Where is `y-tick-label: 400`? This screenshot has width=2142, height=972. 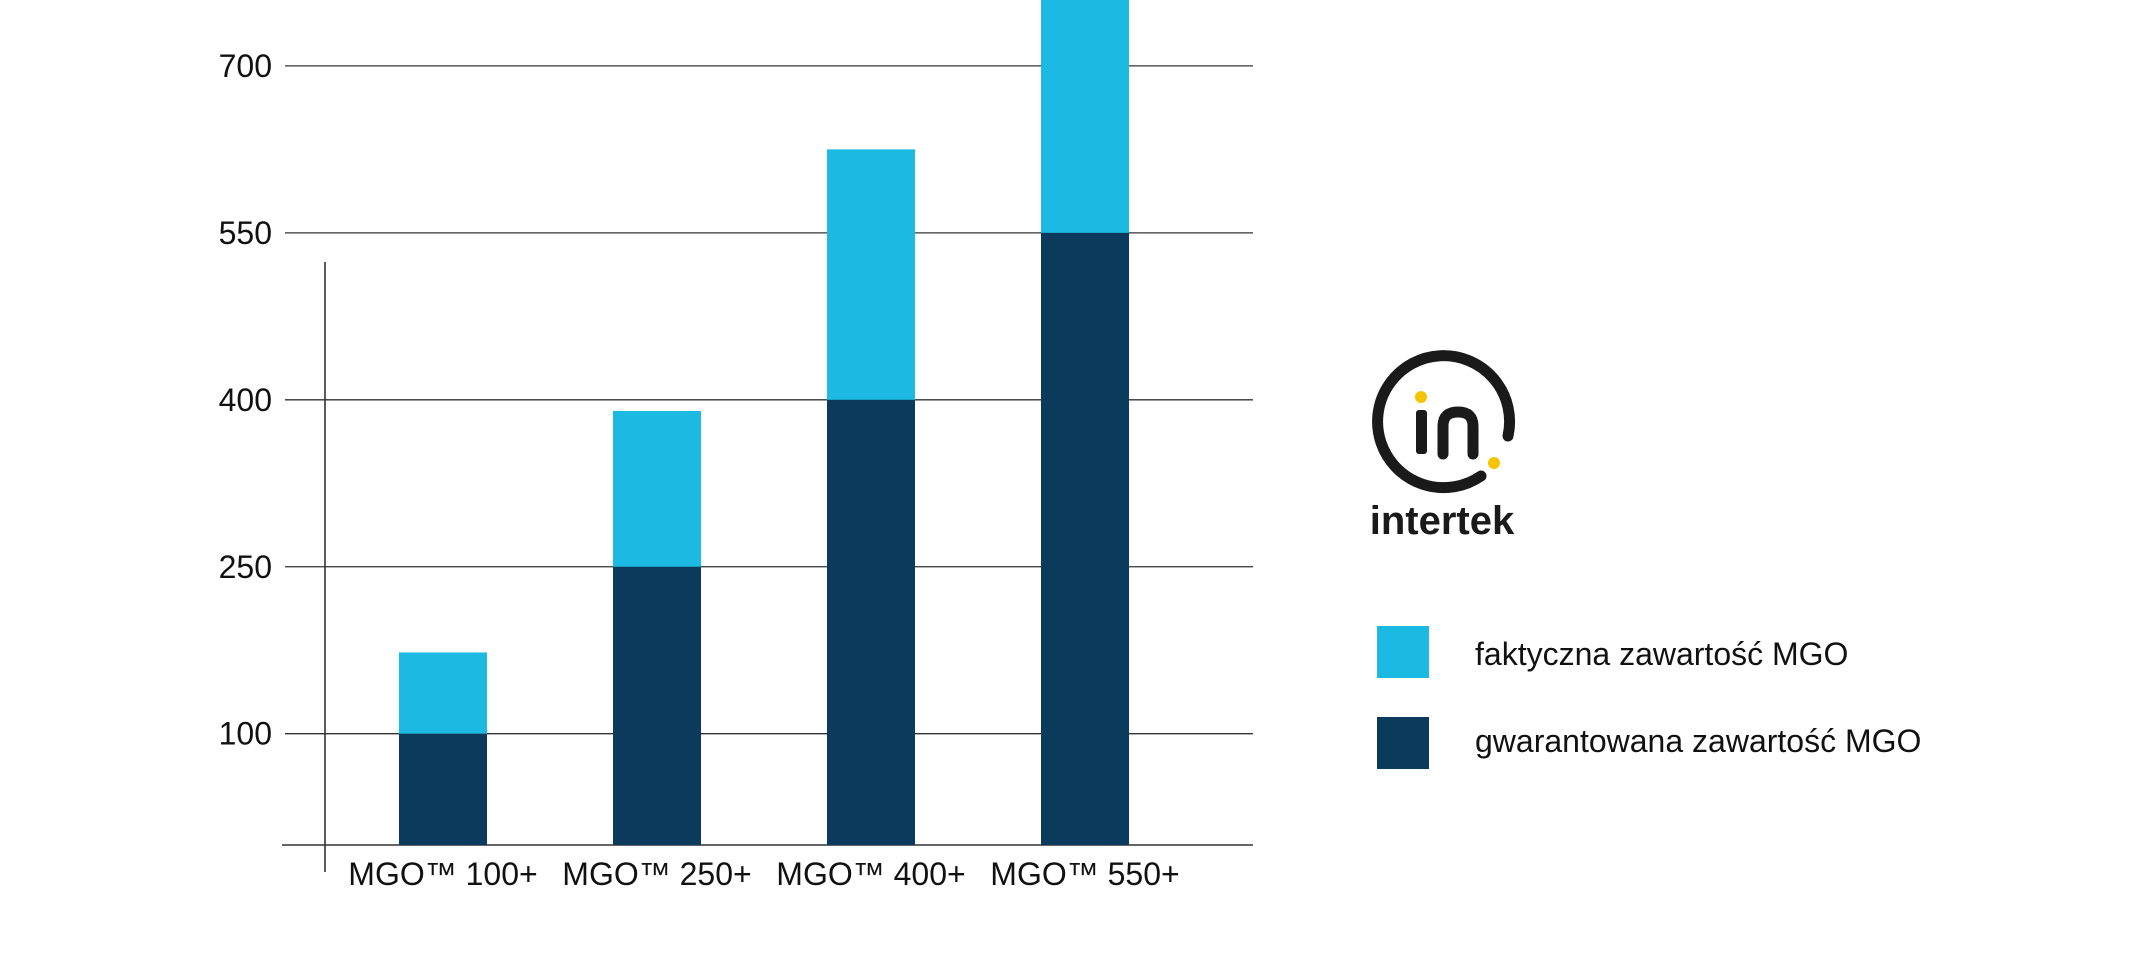
y-tick-label: 400 is located at coordinates (245, 400).